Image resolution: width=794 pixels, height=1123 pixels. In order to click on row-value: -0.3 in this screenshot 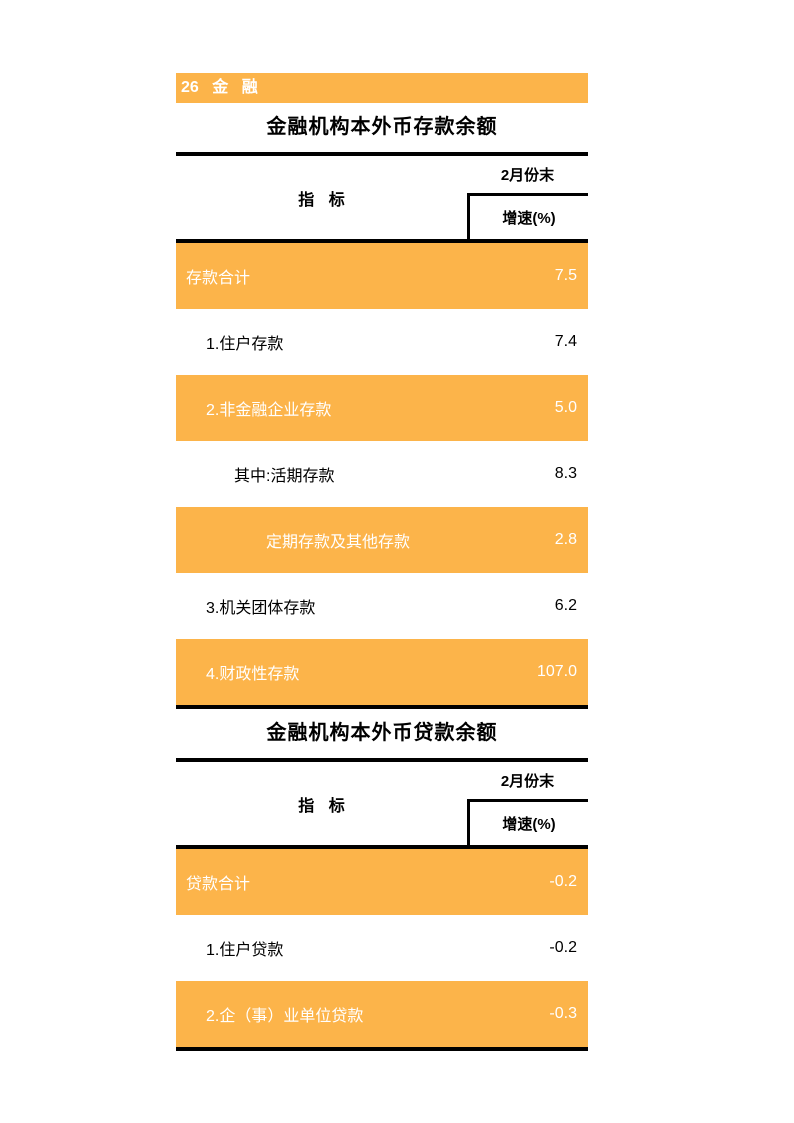, I will do `click(563, 1013)`.